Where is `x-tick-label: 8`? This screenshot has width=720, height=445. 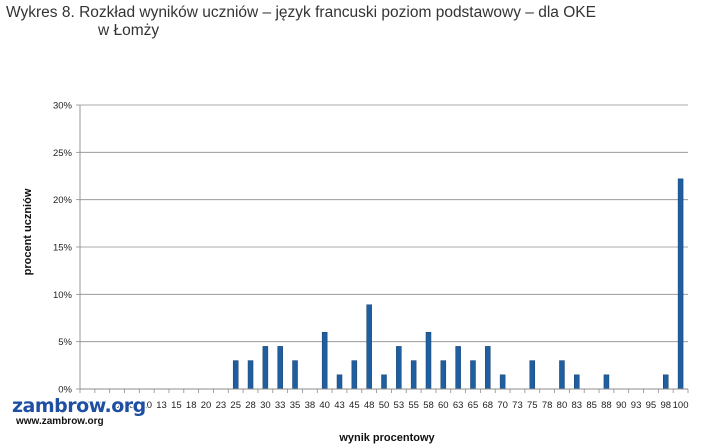 x-tick-label: 8 is located at coordinates (131, 405).